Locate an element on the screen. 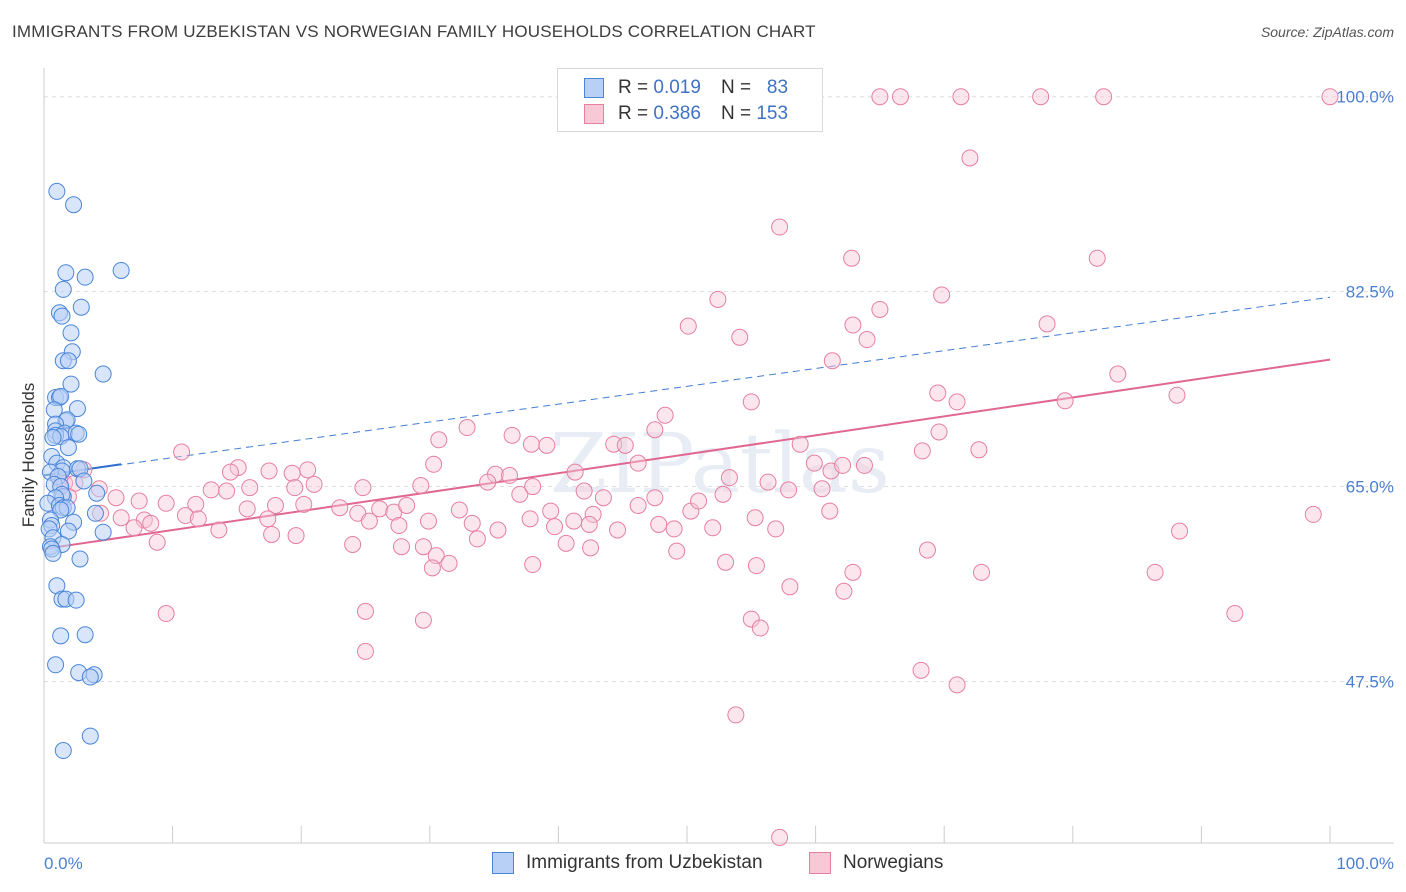 The width and height of the screenshot is (1406, 892). legend-swatch-pink is located at coordinates (594, 114).